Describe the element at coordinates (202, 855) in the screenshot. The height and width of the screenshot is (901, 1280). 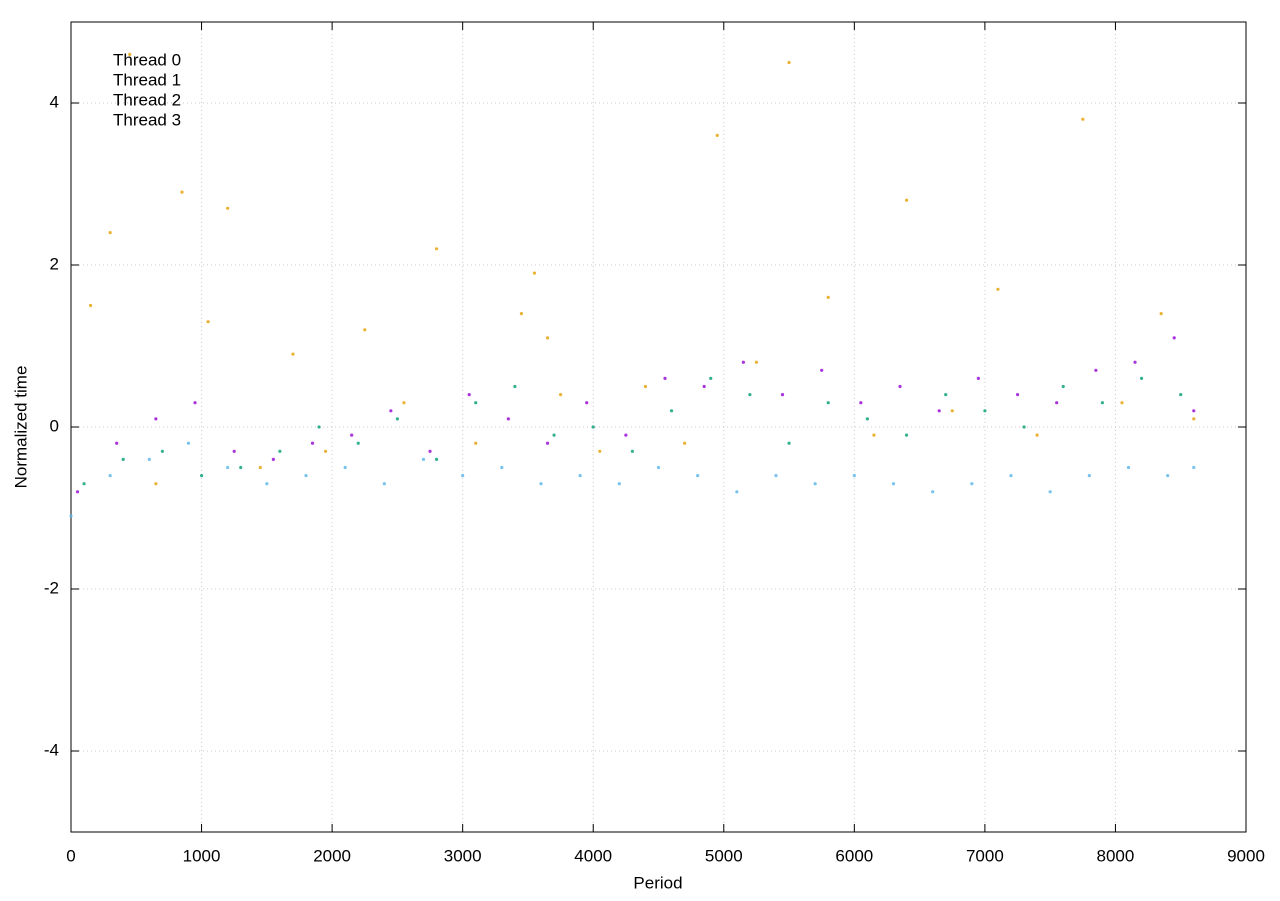
I see `x-tick-label: 1000` at that location.